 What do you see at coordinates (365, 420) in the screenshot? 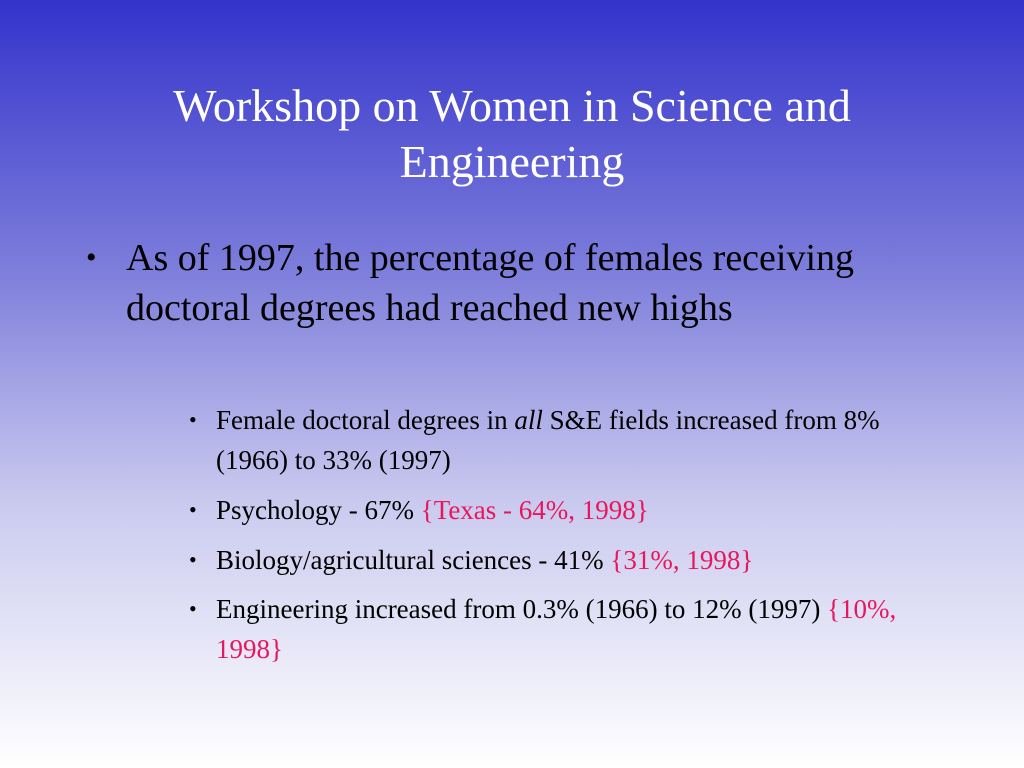
I see `sub-bullet-text: Female doctoral degrees in` at bounding box center [365, 420].